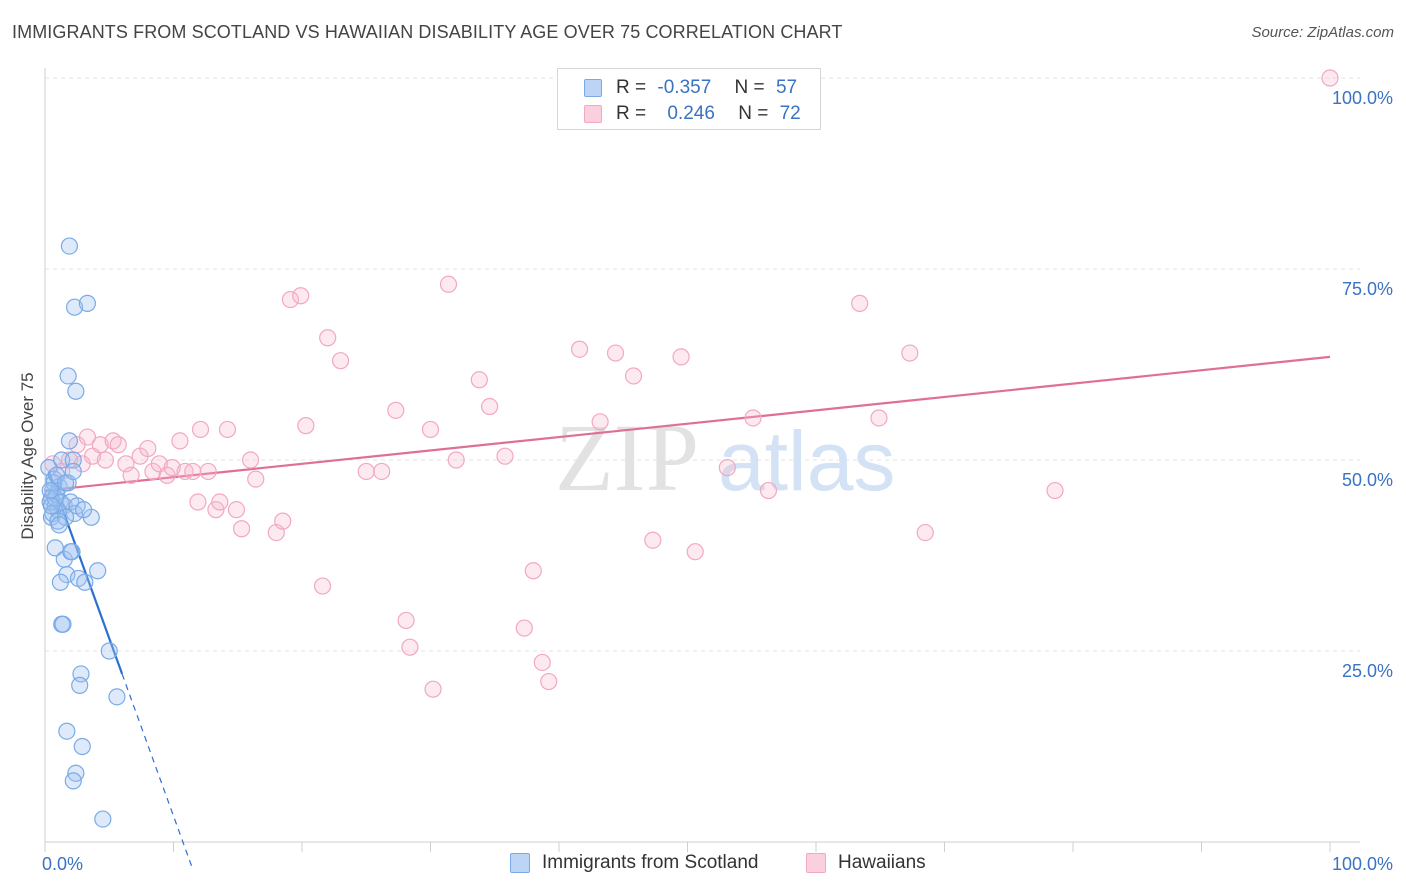  I want to click on legend-swatch-scotland, so click(593, 88).